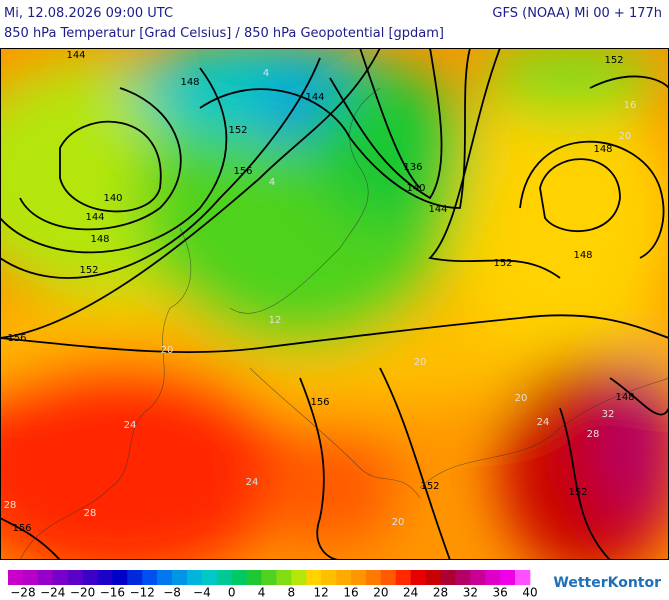  What do you see at coordinates (380, 593) in the screenshot?
I see `colorbar-label: 20` at bounding box center [380, 593].